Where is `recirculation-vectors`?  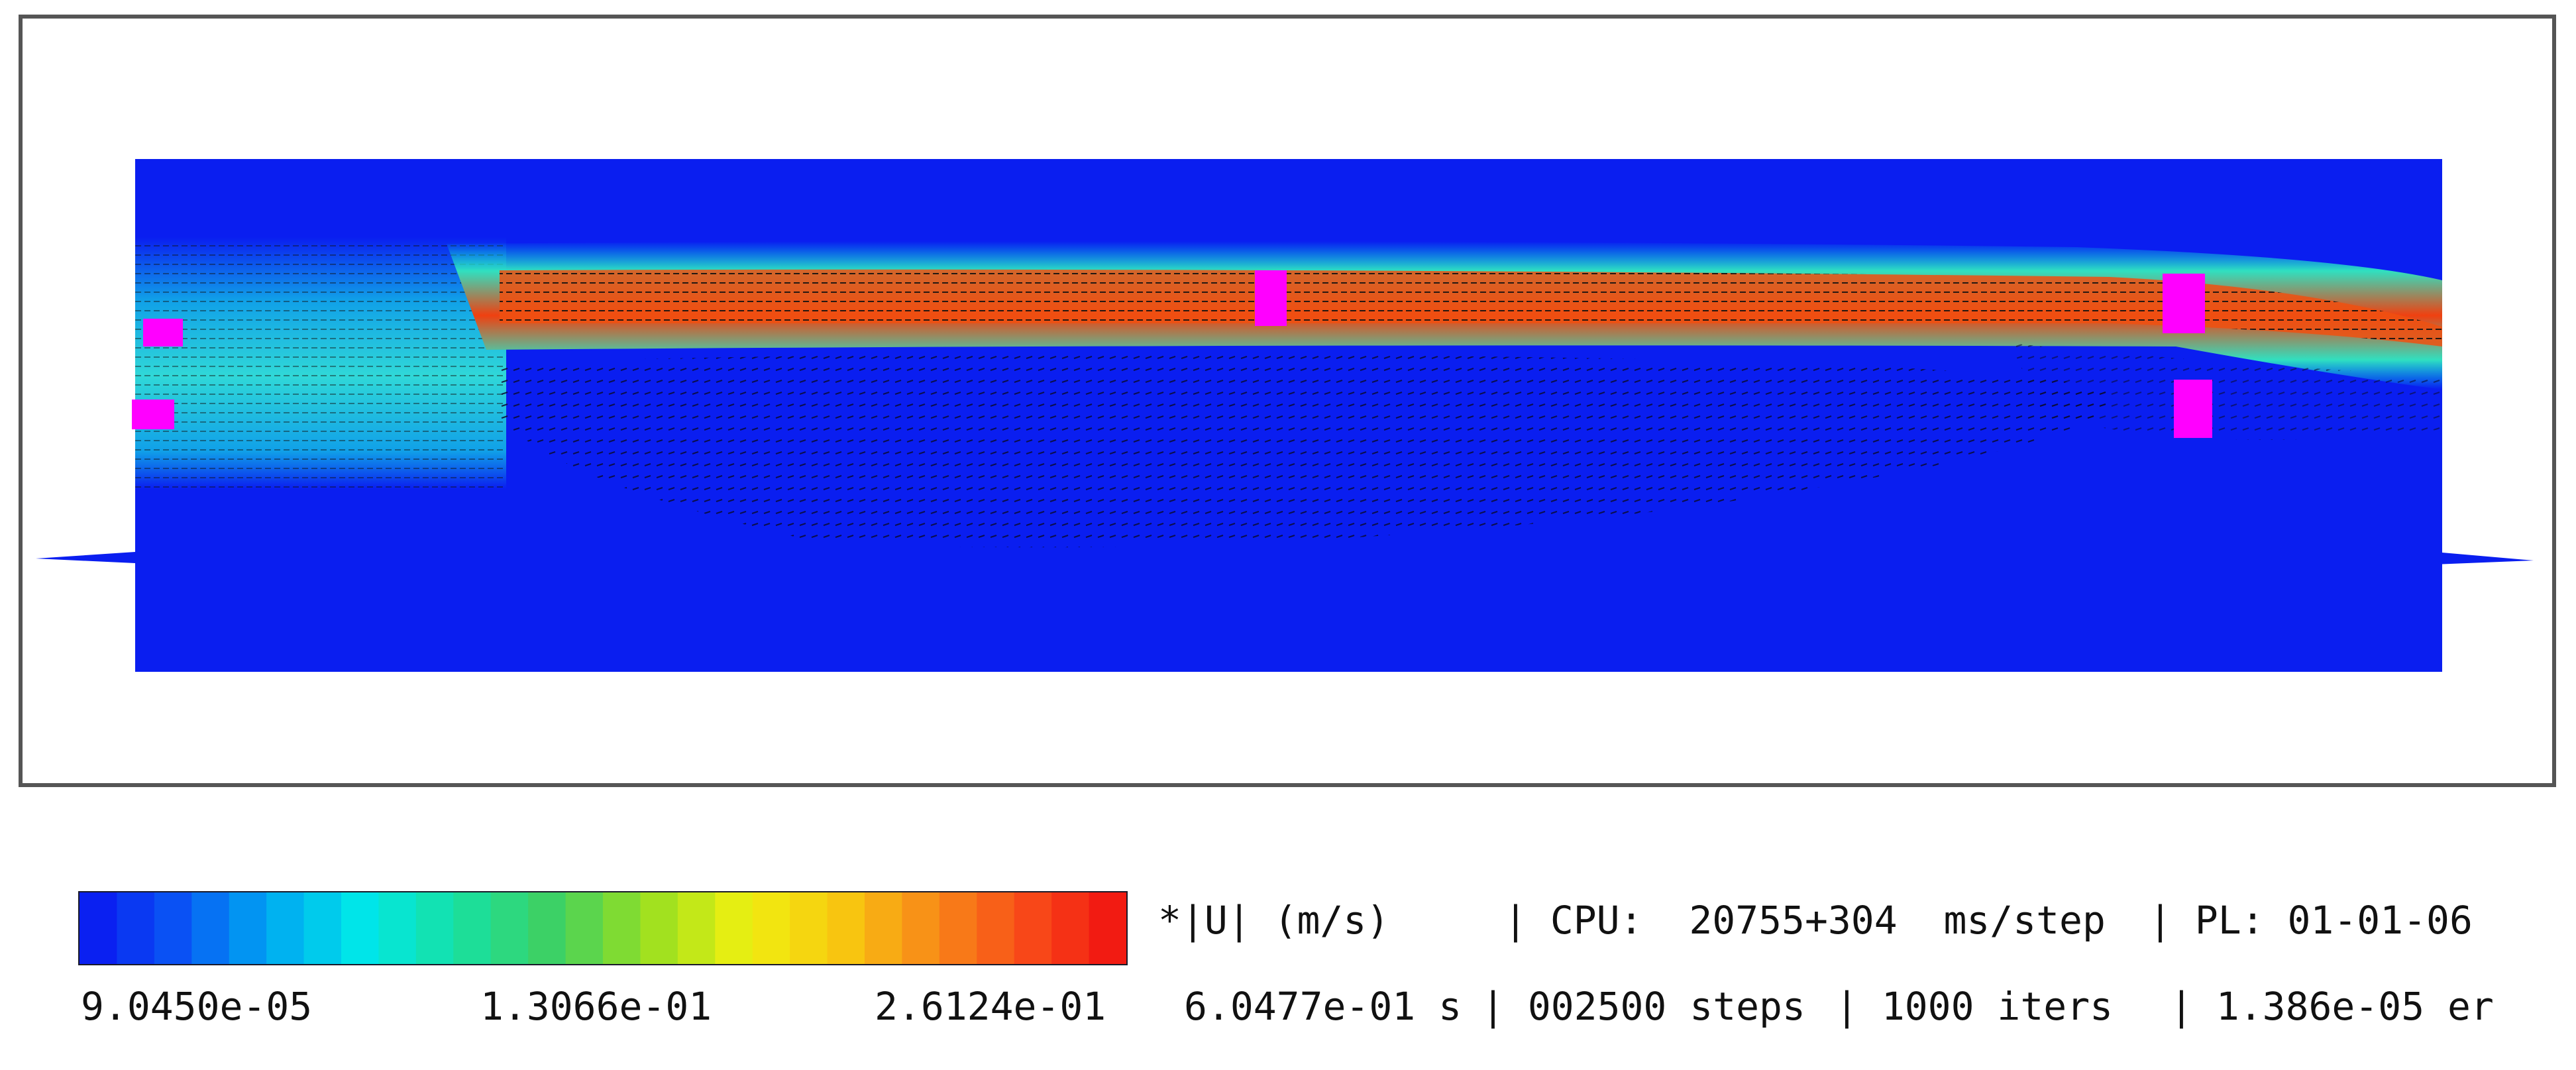
recirculation-vectors is located at coordinates (1306, 451).